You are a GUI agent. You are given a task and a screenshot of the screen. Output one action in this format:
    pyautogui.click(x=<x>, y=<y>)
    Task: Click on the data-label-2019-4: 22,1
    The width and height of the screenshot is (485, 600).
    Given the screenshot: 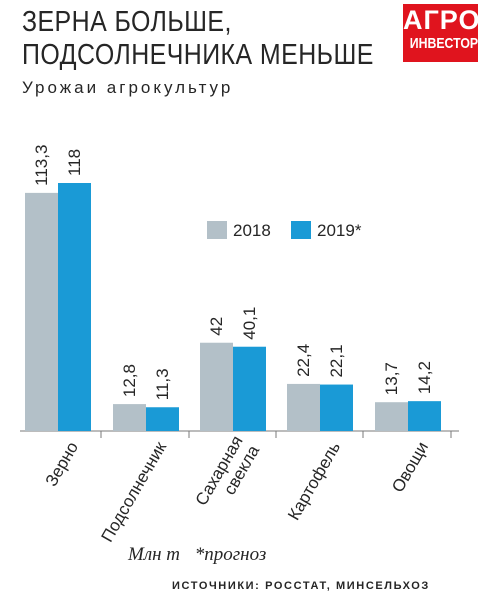 What is the action you would take?
    pyautogui.click(x=336, y=360)
    